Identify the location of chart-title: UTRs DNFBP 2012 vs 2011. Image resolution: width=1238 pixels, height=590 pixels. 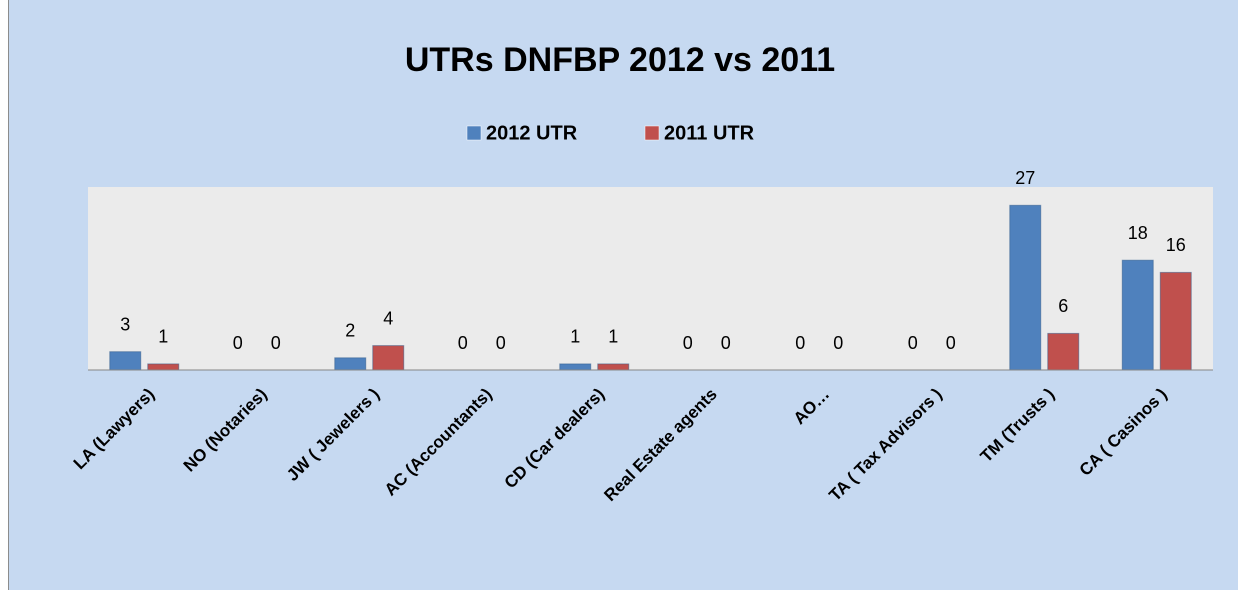
(620, 60).